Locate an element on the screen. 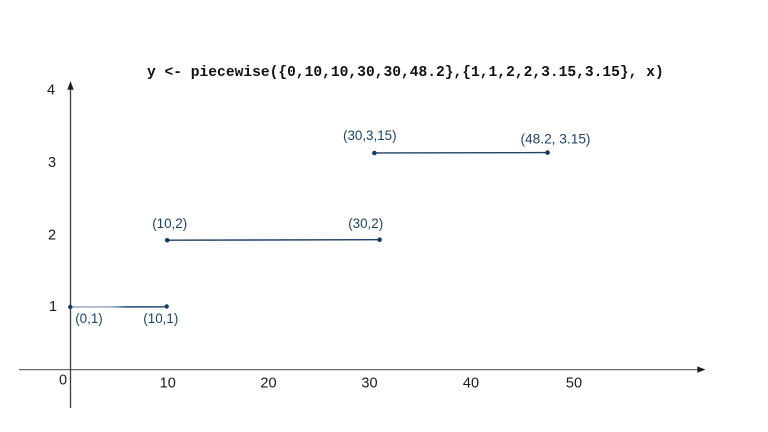 The width and height of the screenshot is (768, 432). svg-text: 30 is located at coordinates (369, 384).